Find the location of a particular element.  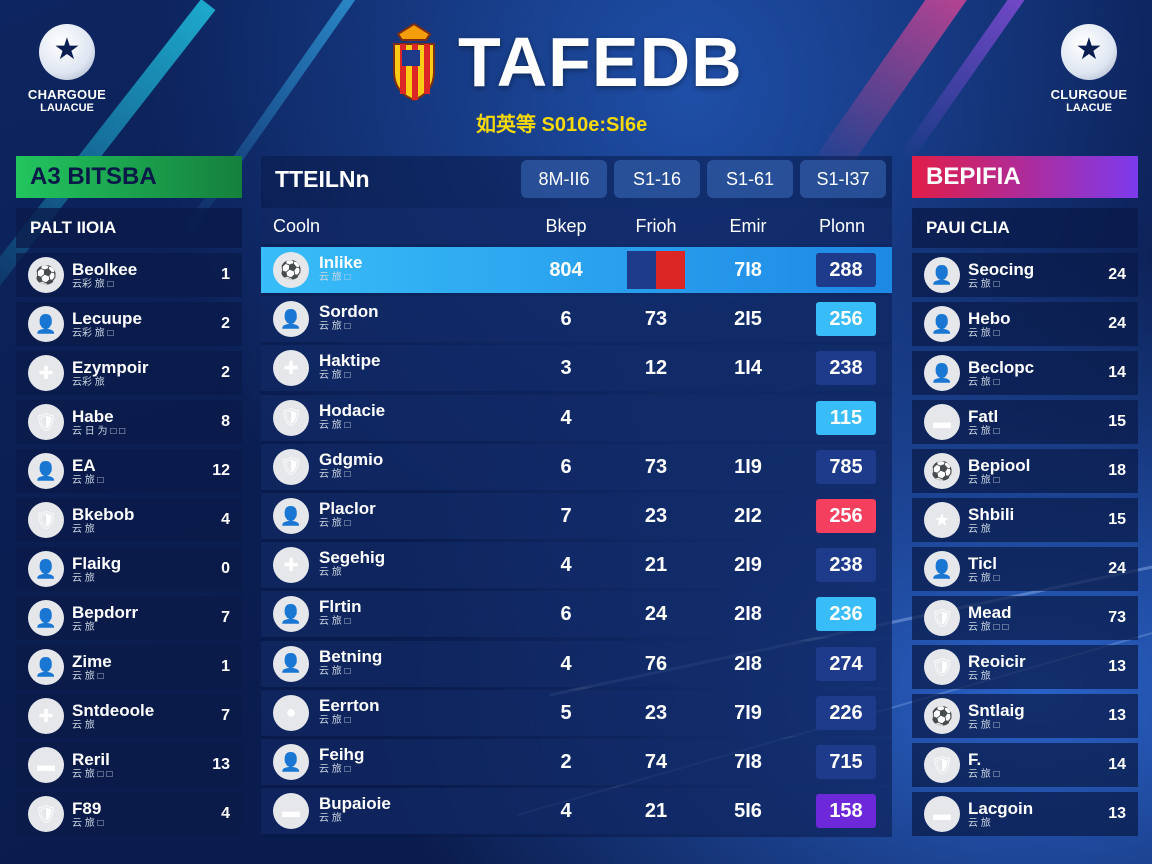

list-item: 🛡 Reoicir 云 旅 13 is located at coordinates (1025, 667).